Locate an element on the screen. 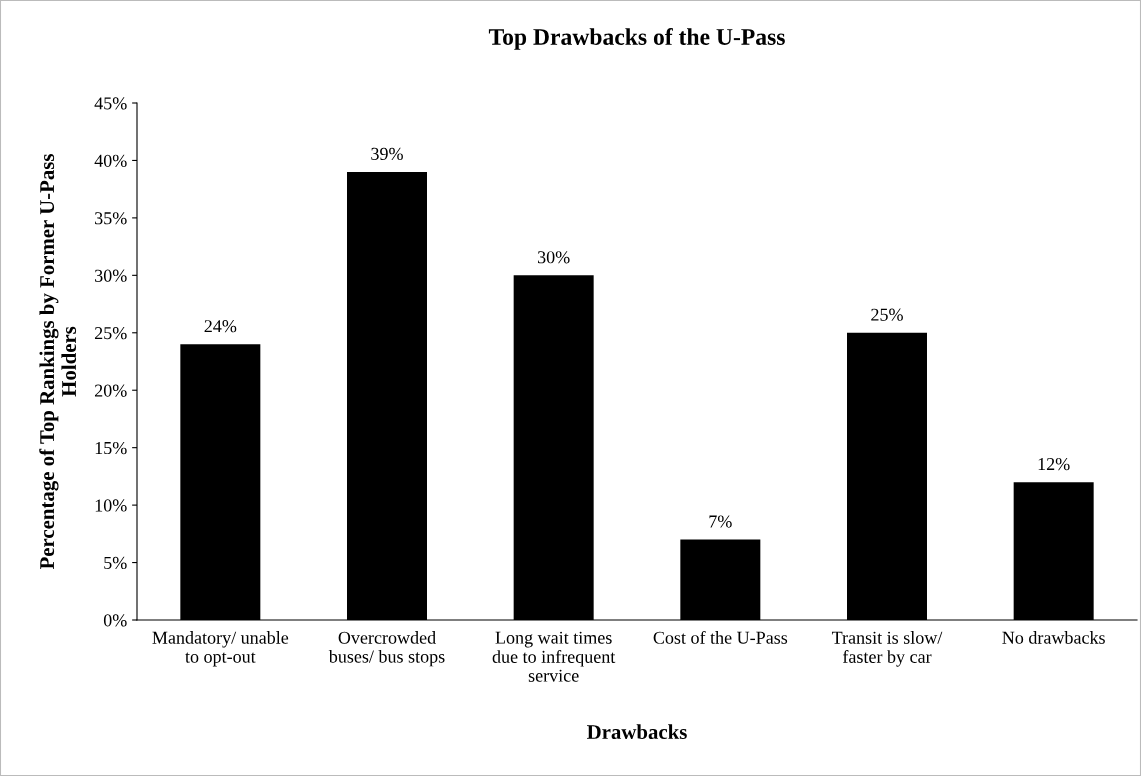 The width and height of the screenshot is (1141, 776). x-tick-label: Mandatory/ unable to opt-out is located at coordinates (220, 649).